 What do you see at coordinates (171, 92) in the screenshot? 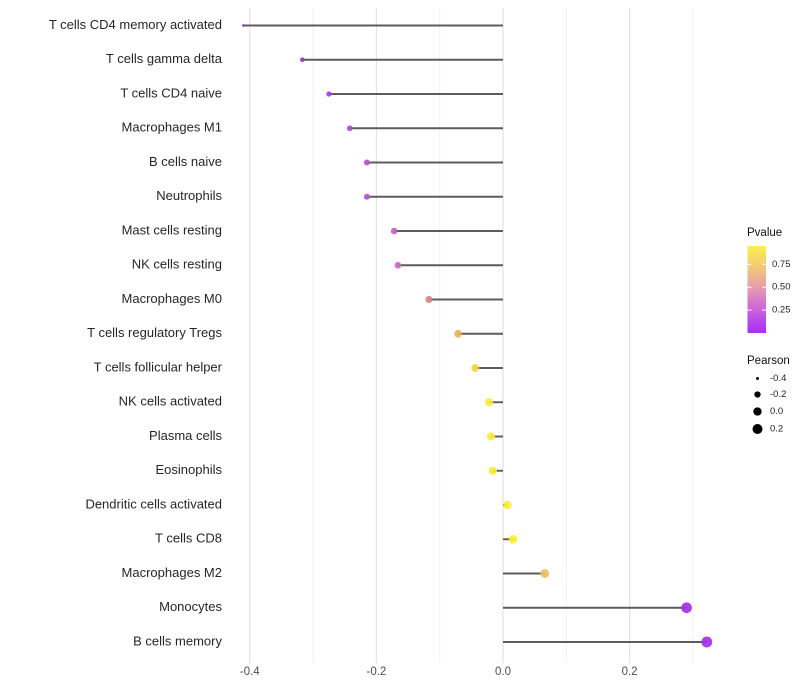
I see `y-axis-label: T cells CD4 naive` at bounding box center [171, 92].